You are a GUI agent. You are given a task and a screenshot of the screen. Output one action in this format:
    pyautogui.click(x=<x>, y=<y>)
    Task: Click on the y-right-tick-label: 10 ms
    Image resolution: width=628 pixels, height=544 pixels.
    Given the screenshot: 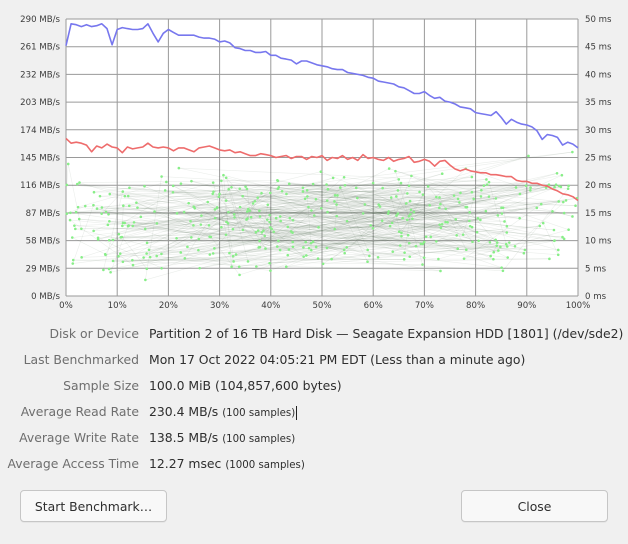 What is the action you would take?
    pyautogui.click(x=598, y=242)
    